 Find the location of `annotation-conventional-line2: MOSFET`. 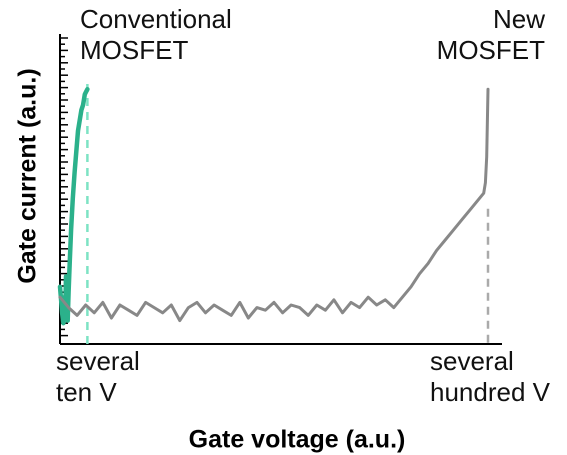

annotation-conventional-line2: MOSFET is located at coordinates (134, 50).